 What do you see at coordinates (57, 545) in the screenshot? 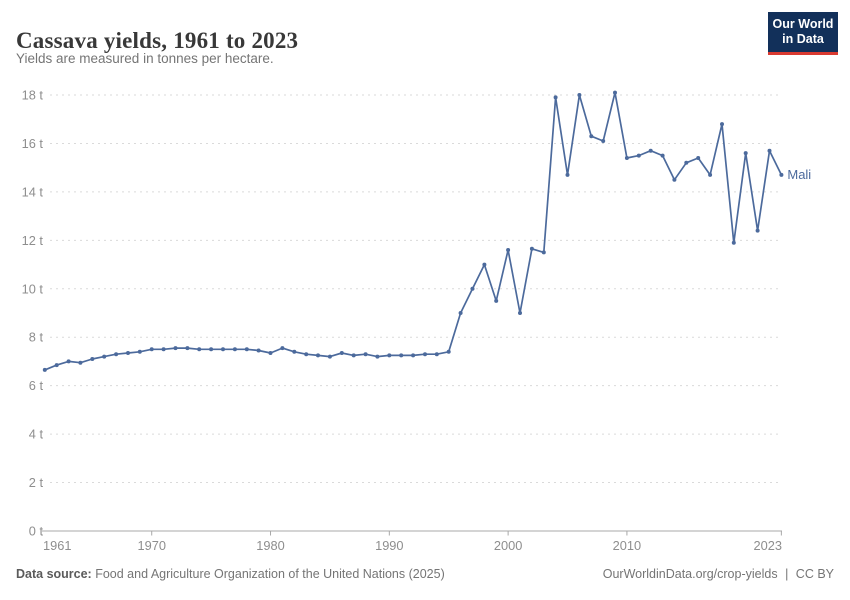
I see `x-tick-label-1961: 1961` at bounding box center [57, 545].